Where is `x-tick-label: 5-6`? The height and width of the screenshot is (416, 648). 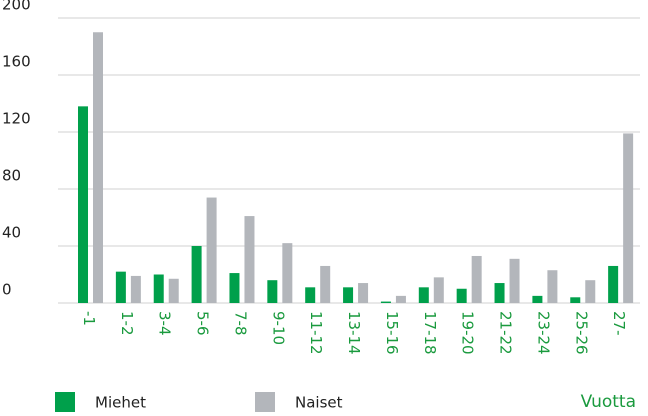
x-tick-label: 5-6 is located at coordinates (203, 323).